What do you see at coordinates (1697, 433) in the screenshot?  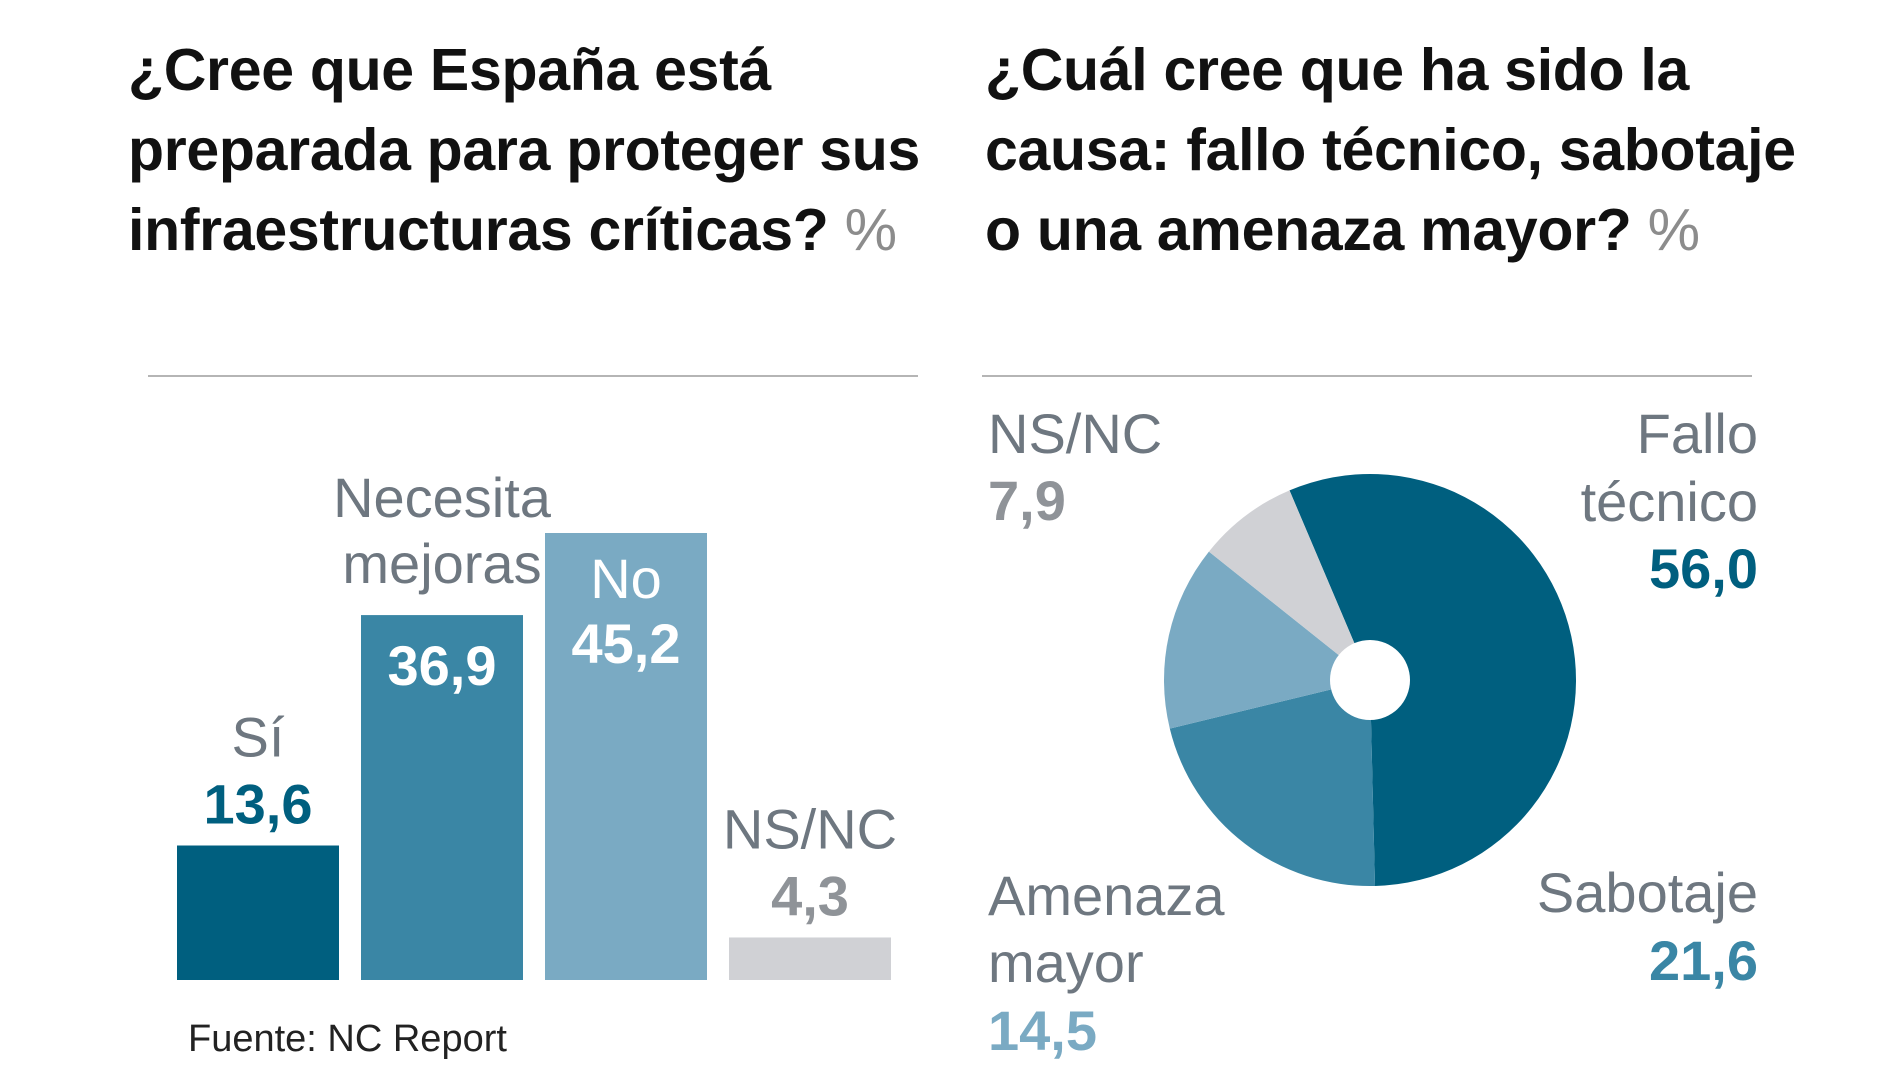 I see `pie-label-fallo-tecnico-line1: Fallo` at bounding box center [1697, 433].